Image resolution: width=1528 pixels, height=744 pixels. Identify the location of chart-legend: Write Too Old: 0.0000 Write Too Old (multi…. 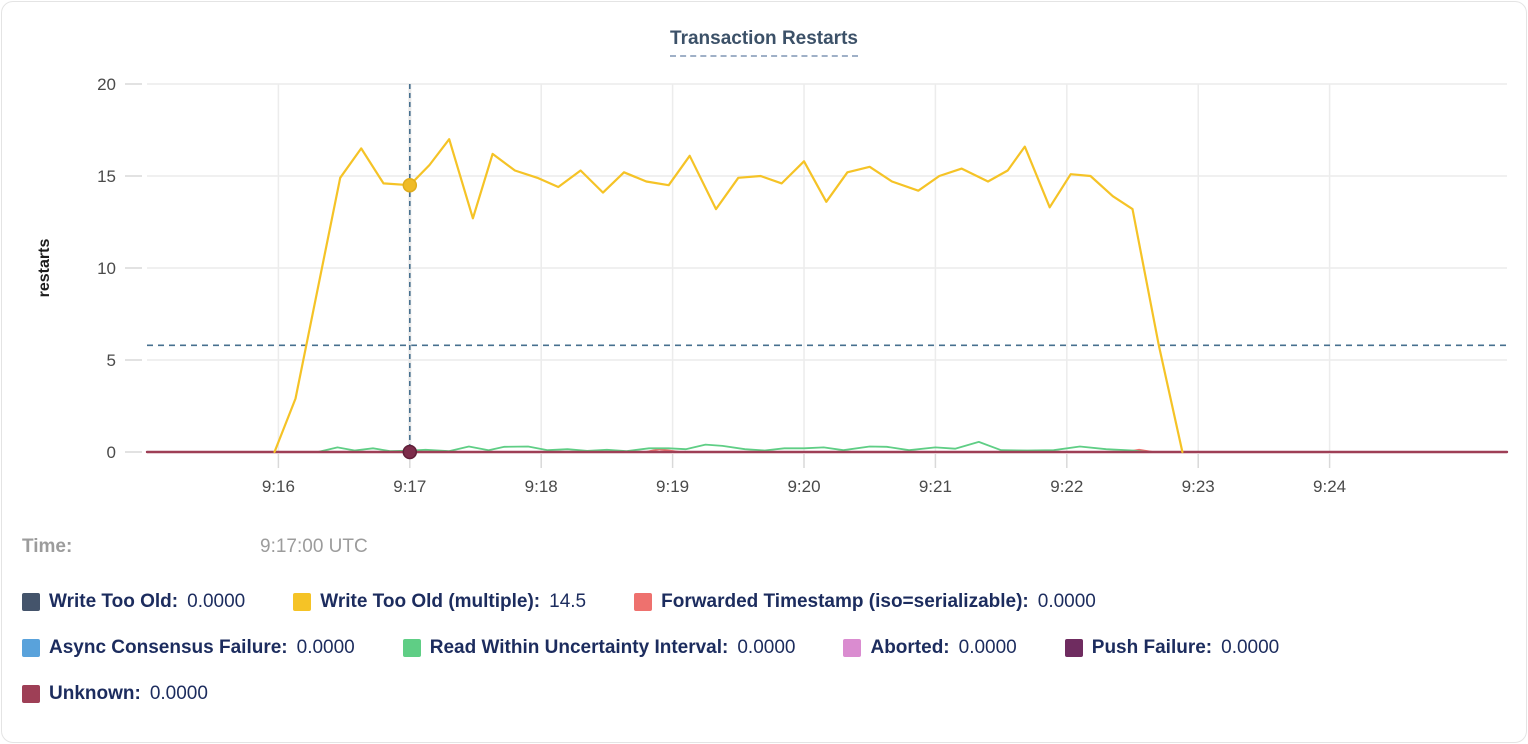
(650, 648).